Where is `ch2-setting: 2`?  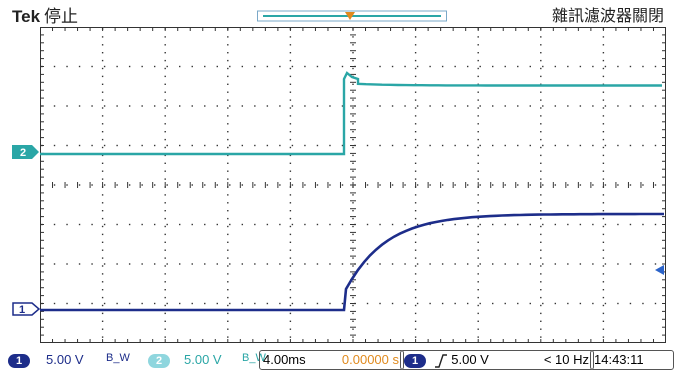
ch2-setting: 2 is located at coordinates (159, 360).